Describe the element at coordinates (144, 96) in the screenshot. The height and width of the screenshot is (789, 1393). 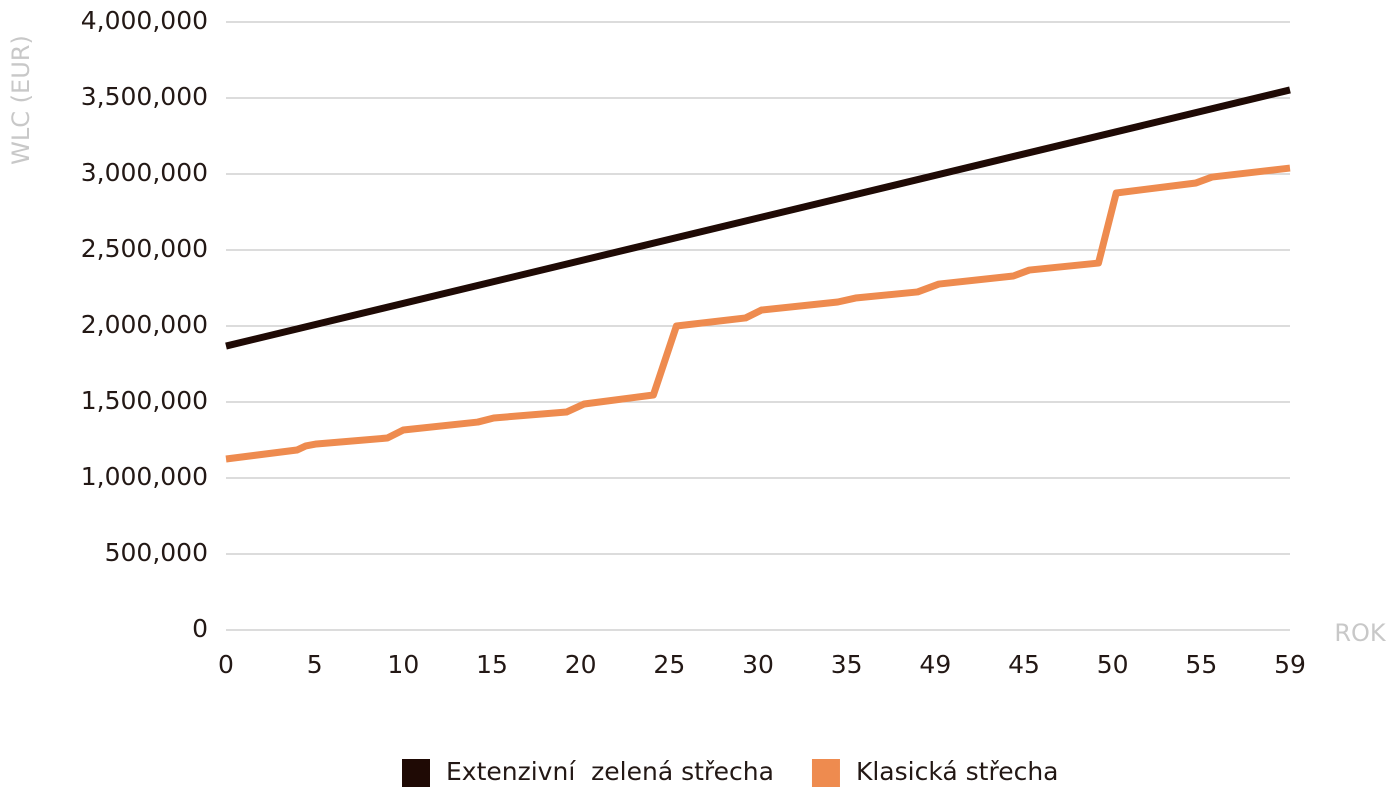
I see `y-tick-label: 3,500,000` at that location.